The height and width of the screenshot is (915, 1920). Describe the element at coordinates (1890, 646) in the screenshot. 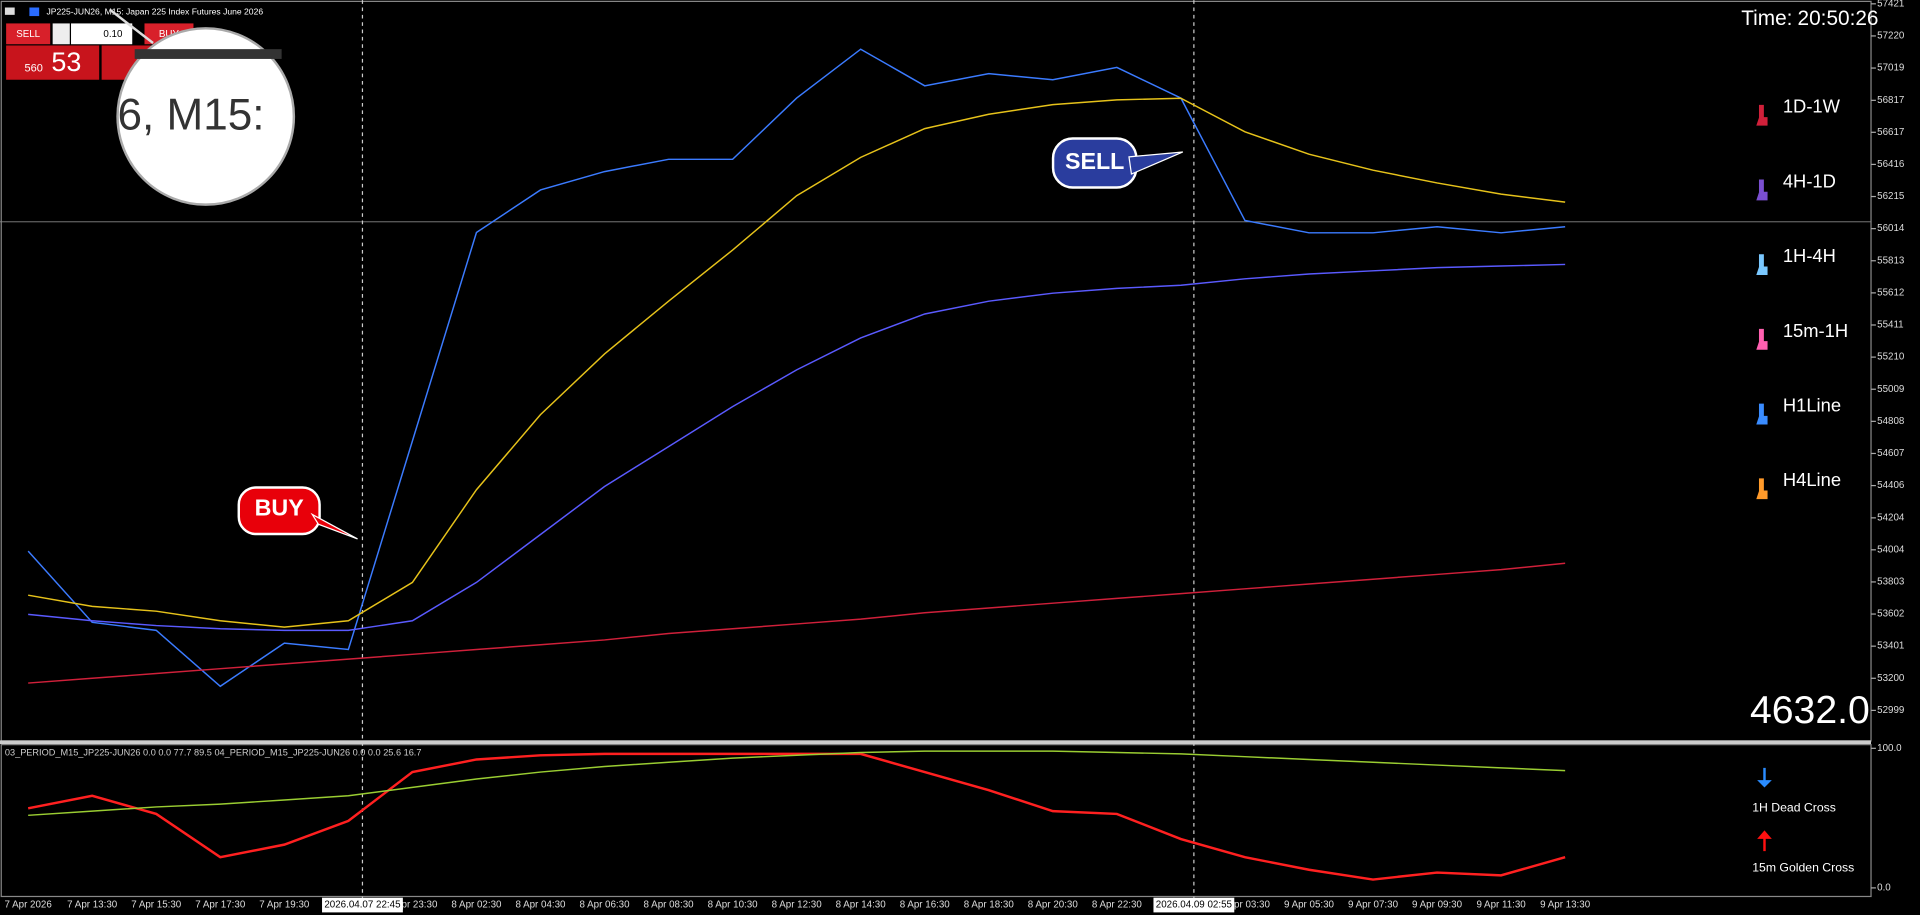

I see `y-tick-label: 53401` at that location.